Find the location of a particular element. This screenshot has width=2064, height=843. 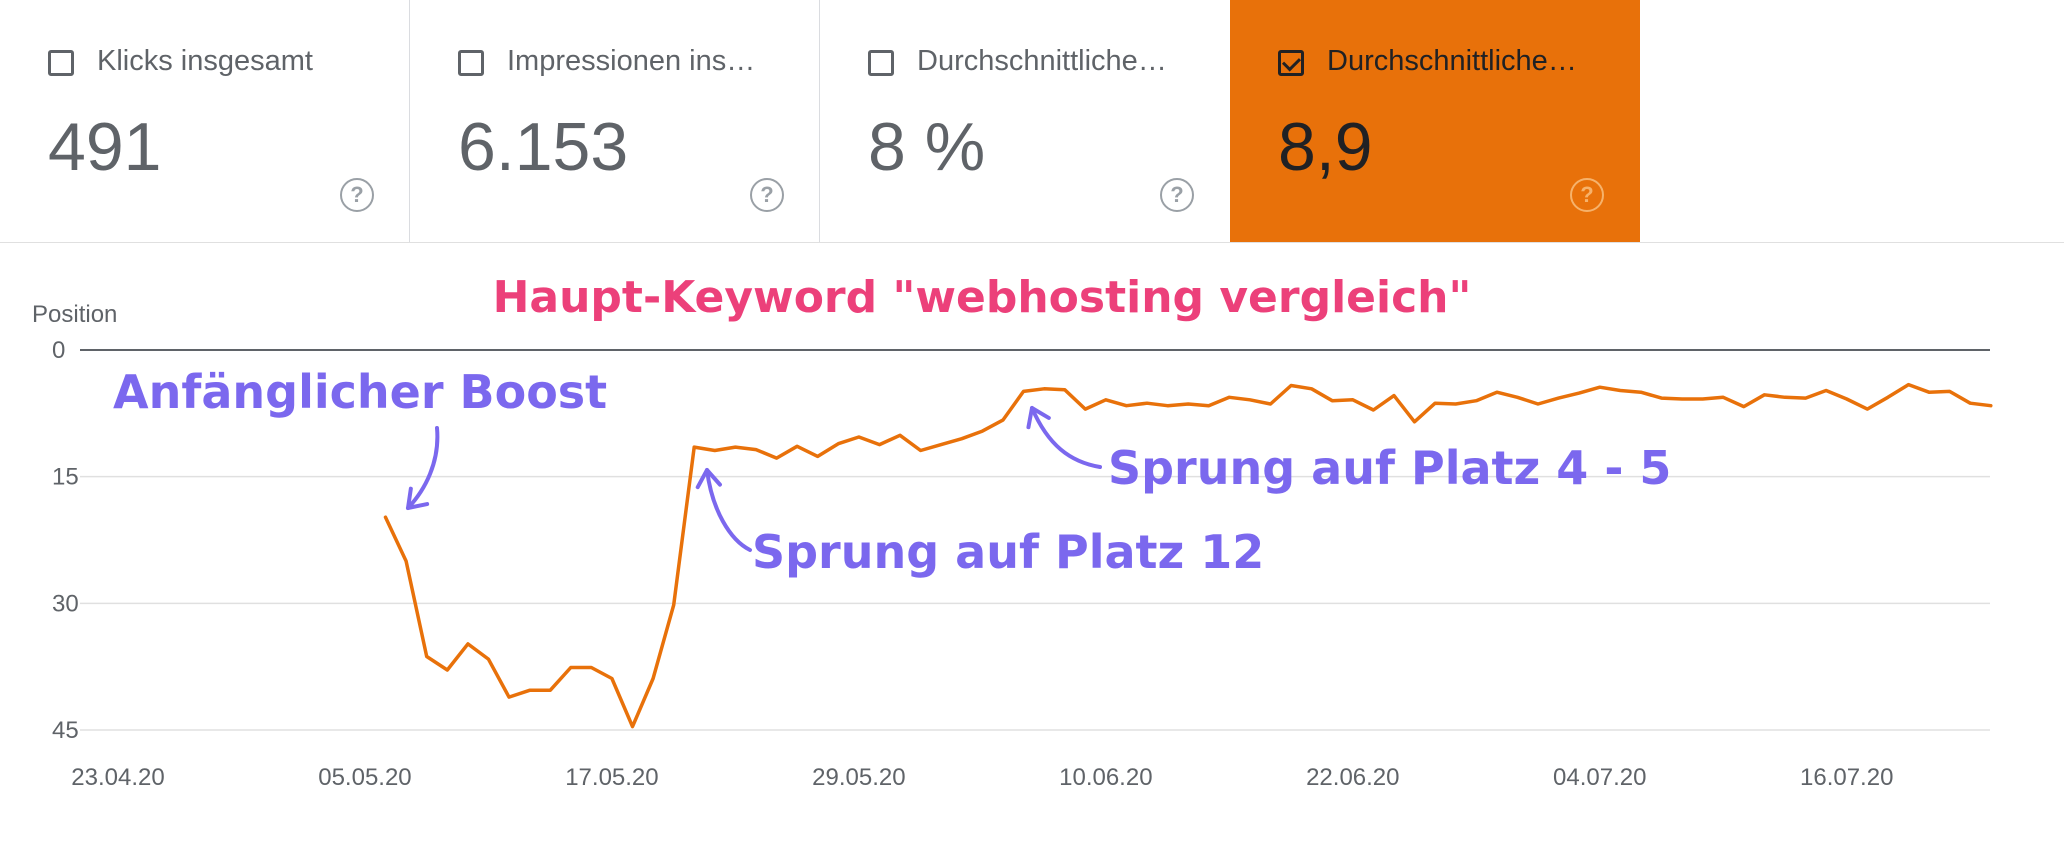

y-axis-label: Position is located at coordinates (74, 314).